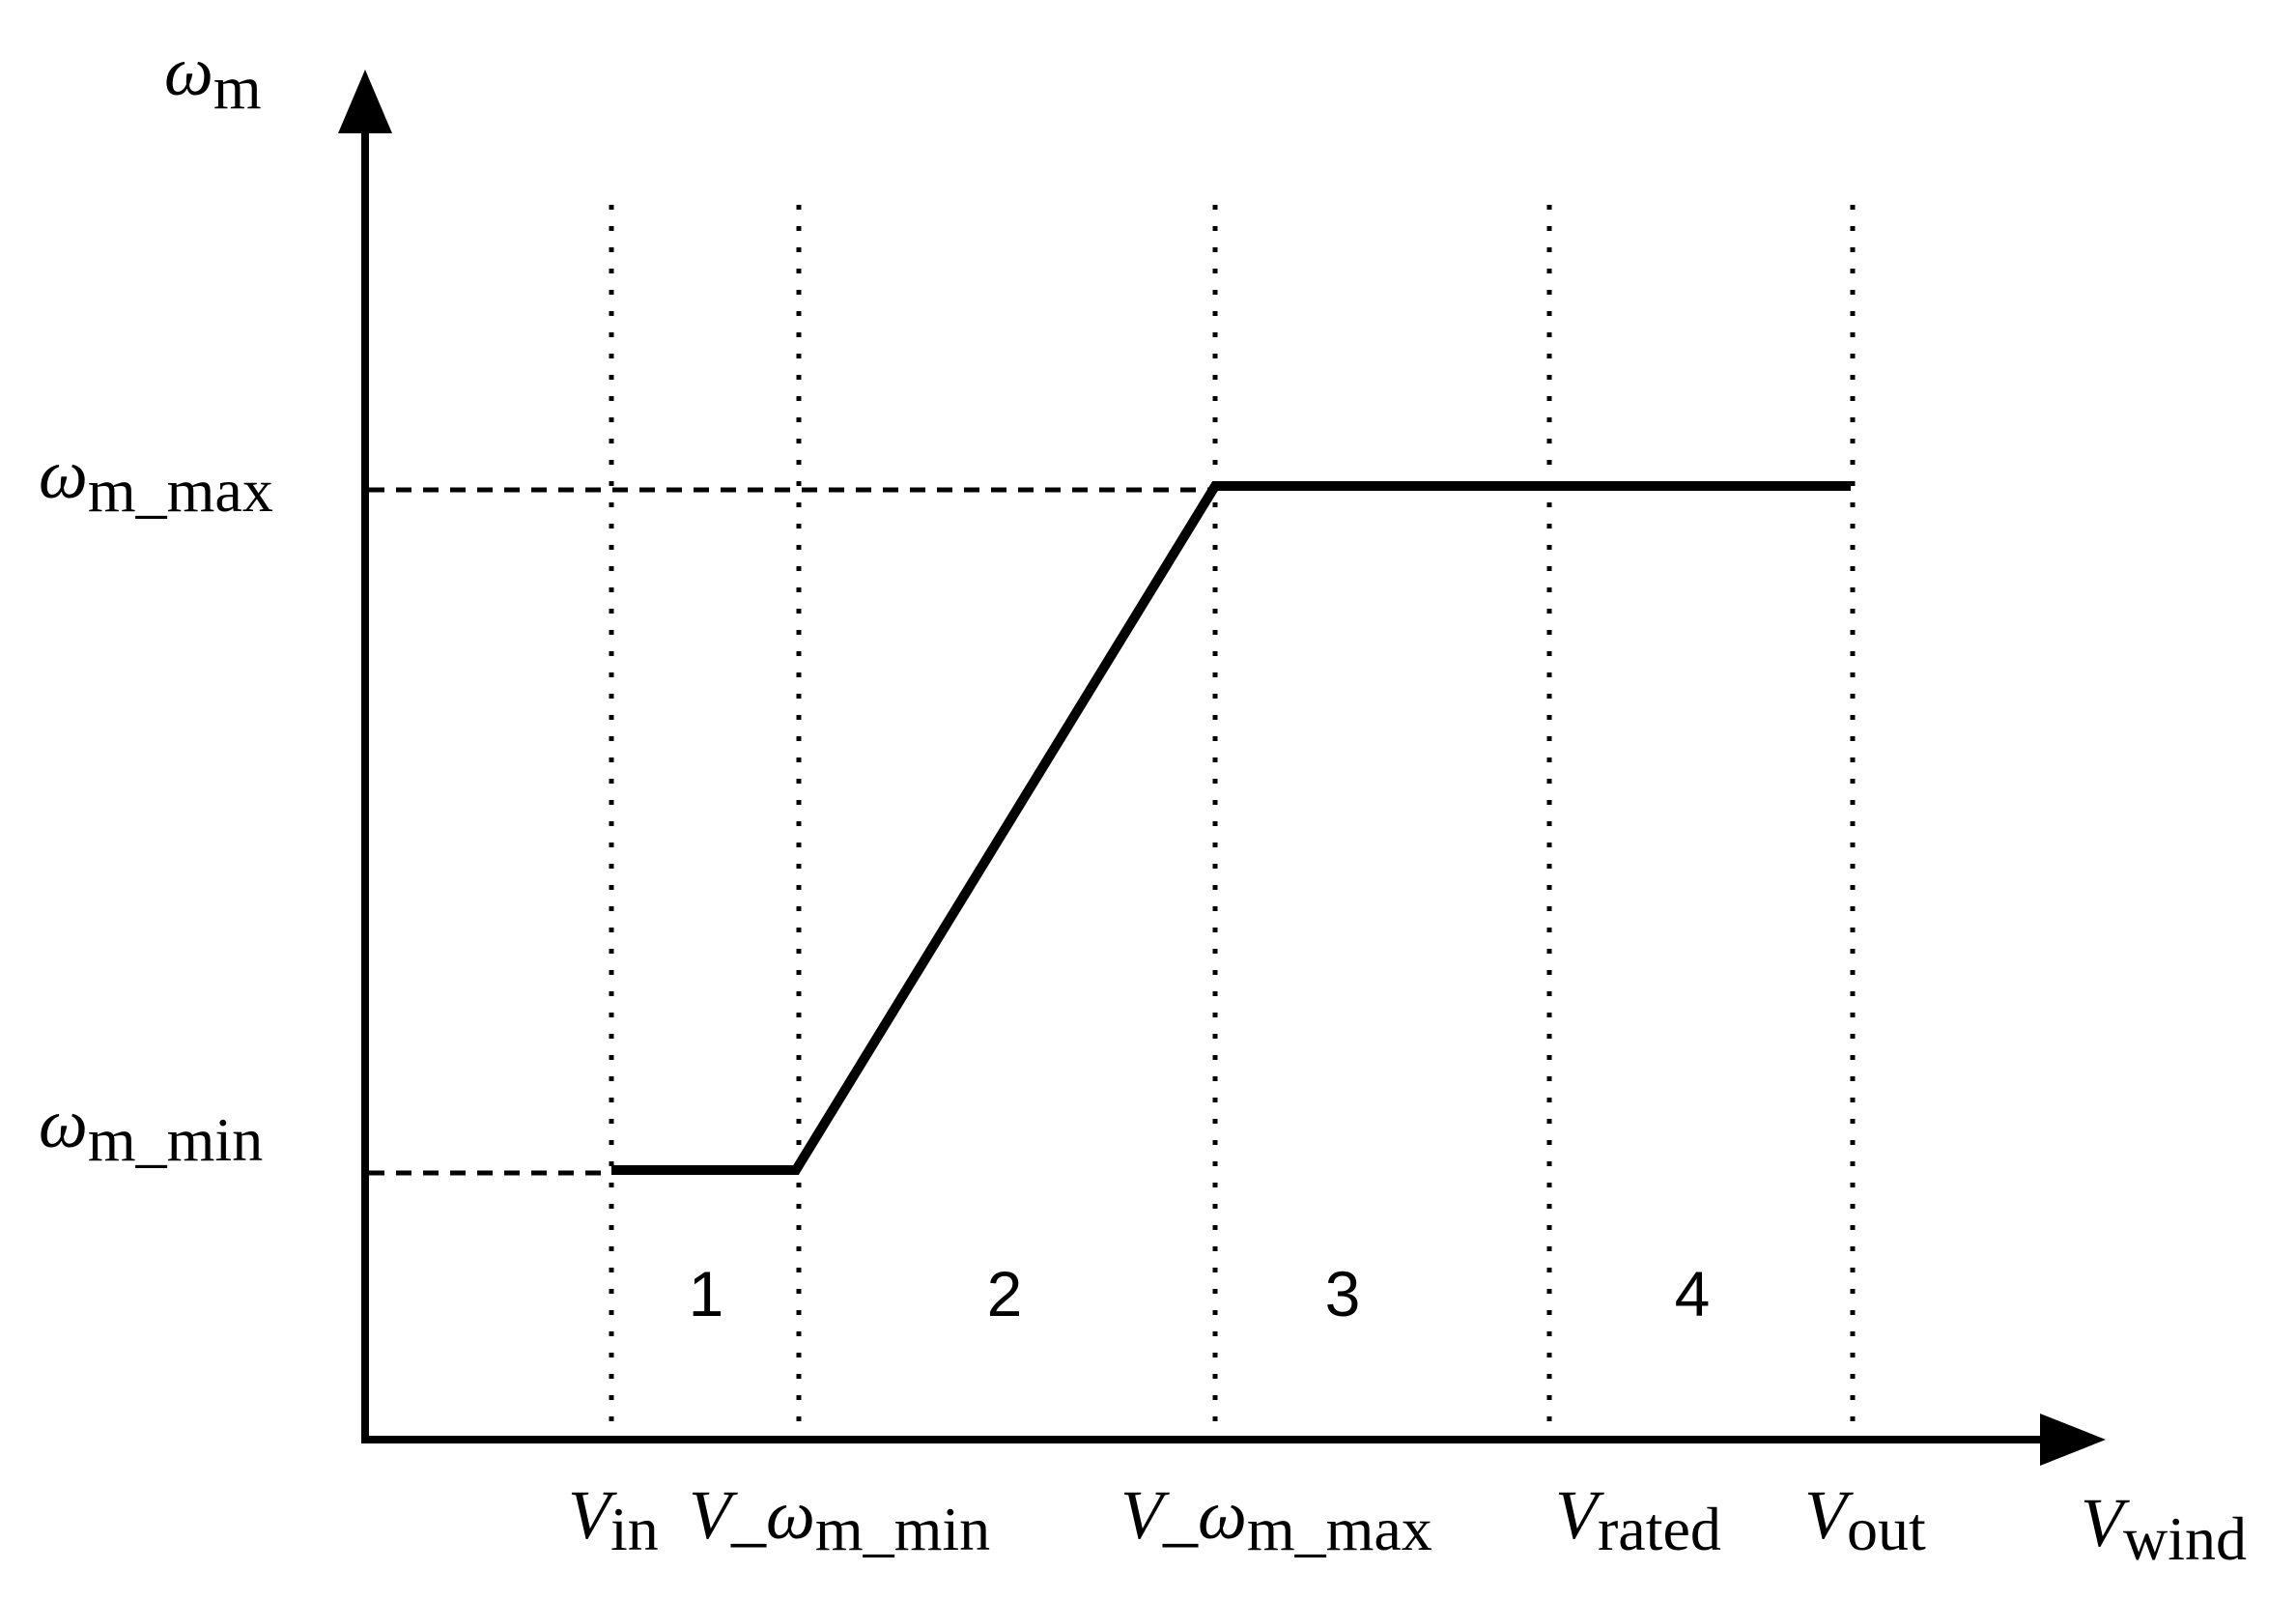 Image resolution: width=2296 pixels, height=1600 pixels. What do you see at coordinates (1223, 1515) in the screenshot?
I see `x-tick-v-wm-max-symbol: ω` at bounding box center [1223, 1515].